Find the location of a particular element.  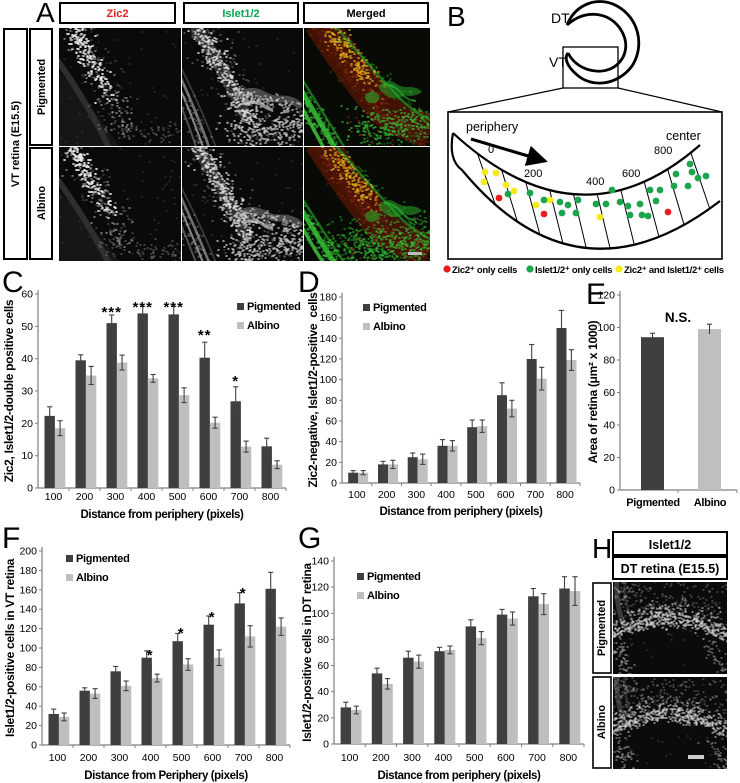

svg-text: Merged is located at coordinates (365, 14).